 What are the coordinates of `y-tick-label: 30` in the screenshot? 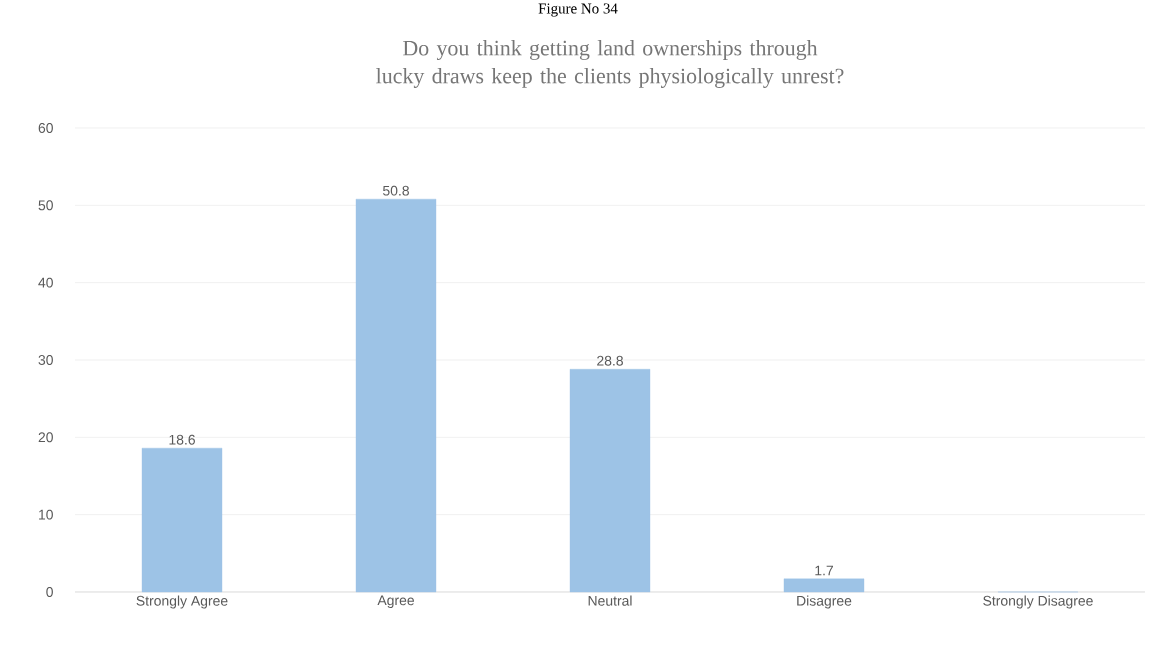 It's located at (45, 360).